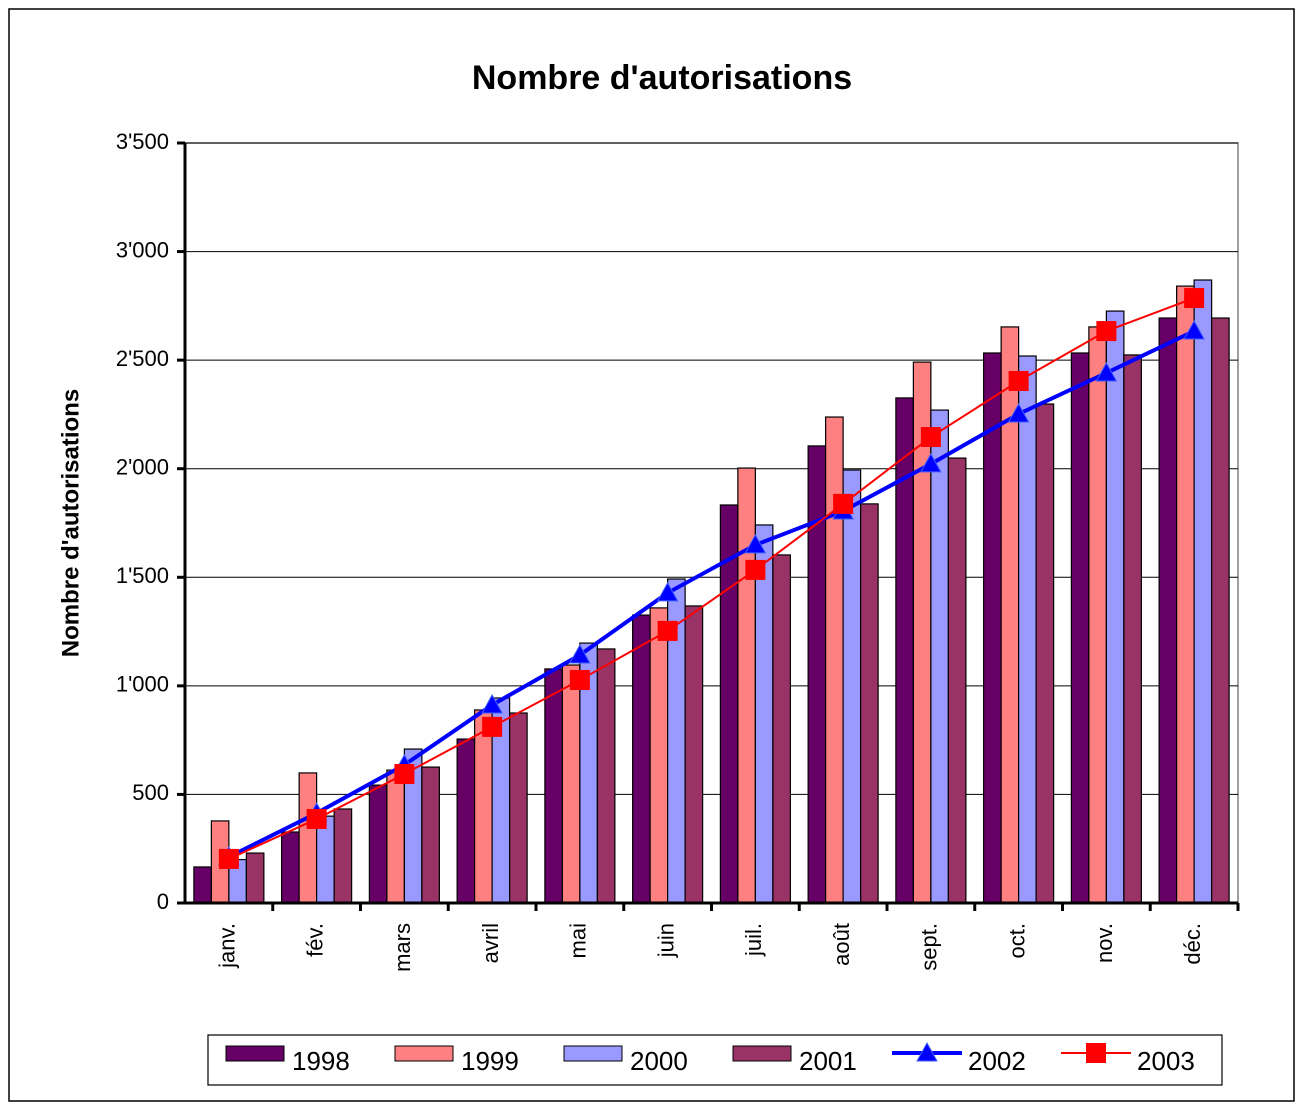  What do you see at coordinates (227, 946) in the screenshot?
I see `x-tick-label: janv.` at bounding box center [227, 946].